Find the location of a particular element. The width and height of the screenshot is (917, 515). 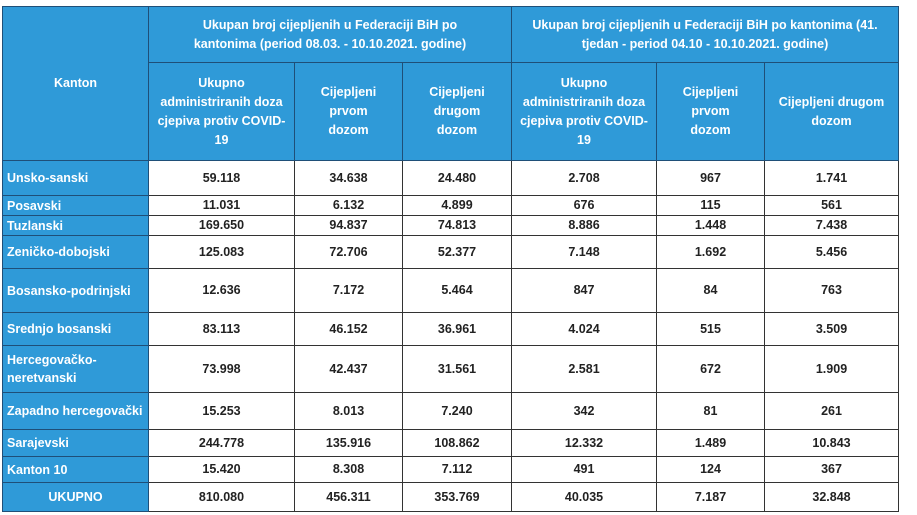

kanton-cell: Kanton 10 is located at coordinates (75, 469).